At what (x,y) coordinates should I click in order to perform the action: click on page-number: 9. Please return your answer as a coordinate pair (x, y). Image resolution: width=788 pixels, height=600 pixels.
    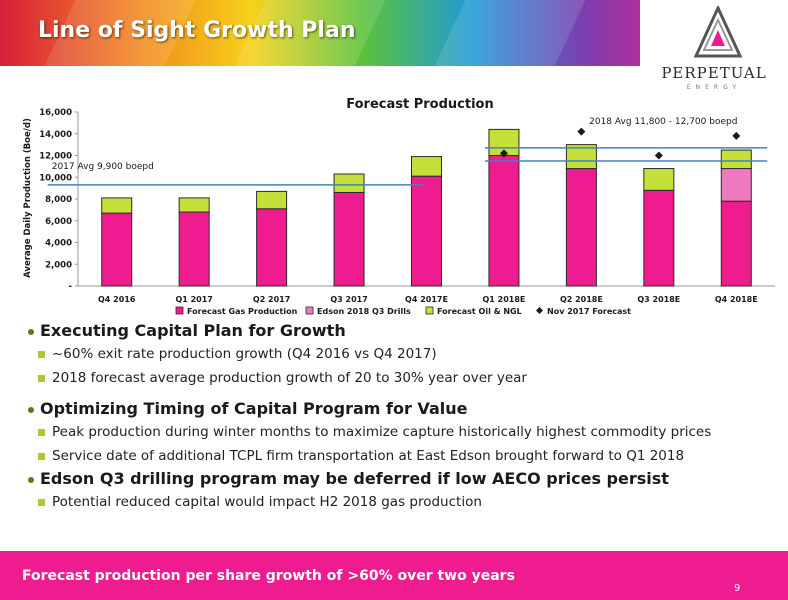
    Looking at the image, I should click on (737, 588).